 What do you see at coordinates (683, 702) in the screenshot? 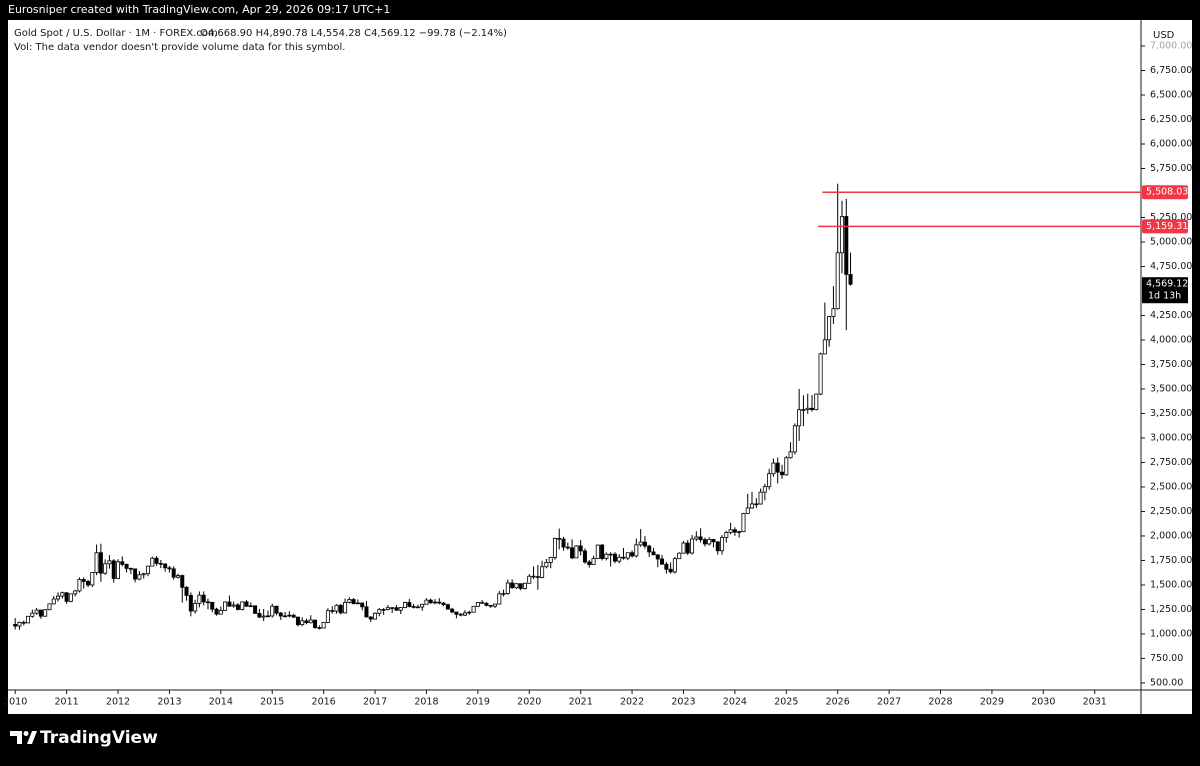
I see `x-tick-label: 2023` at bounding box center [683, 702].